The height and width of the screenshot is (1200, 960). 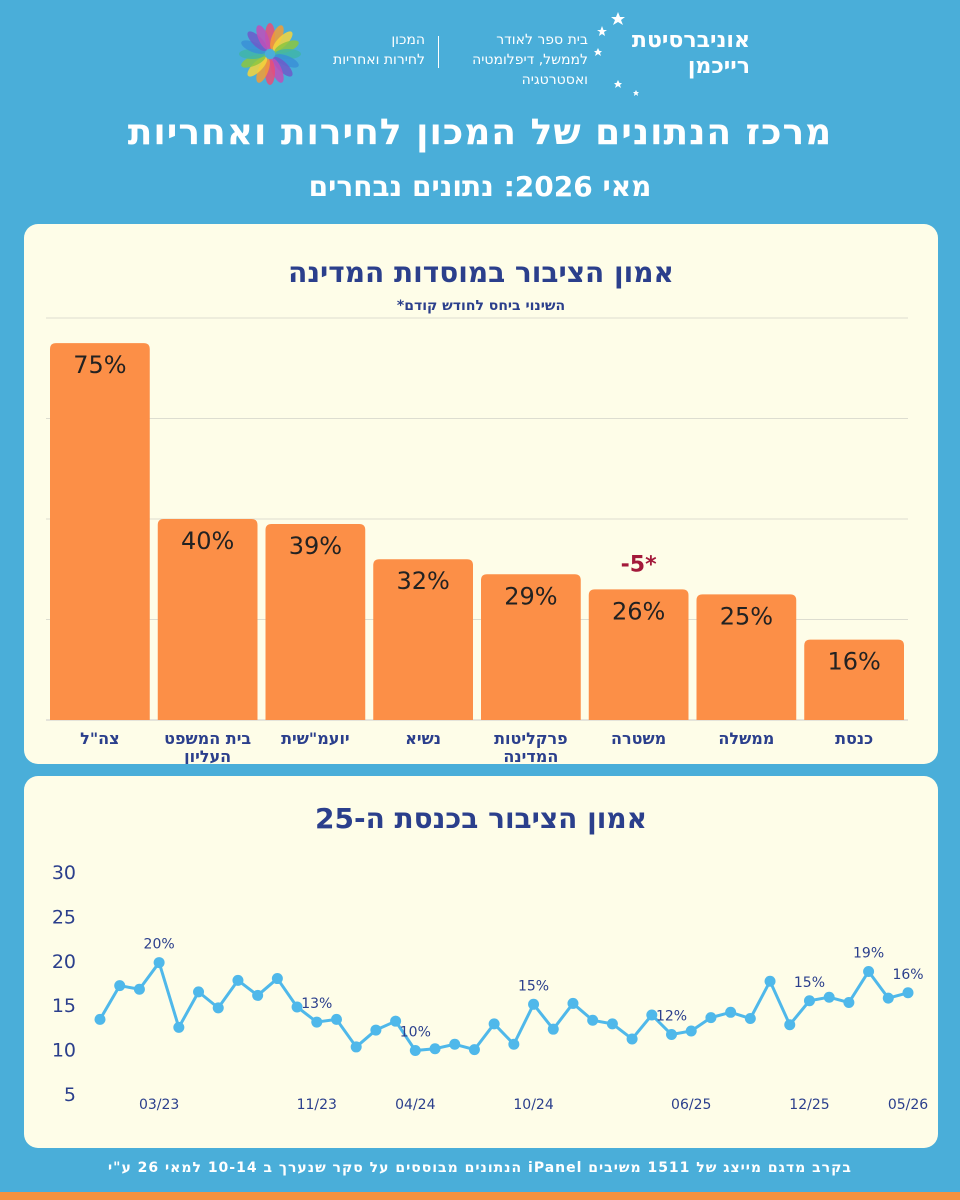 I want to click on x-tick-label: 03/23, so click(x=159, y=1105).